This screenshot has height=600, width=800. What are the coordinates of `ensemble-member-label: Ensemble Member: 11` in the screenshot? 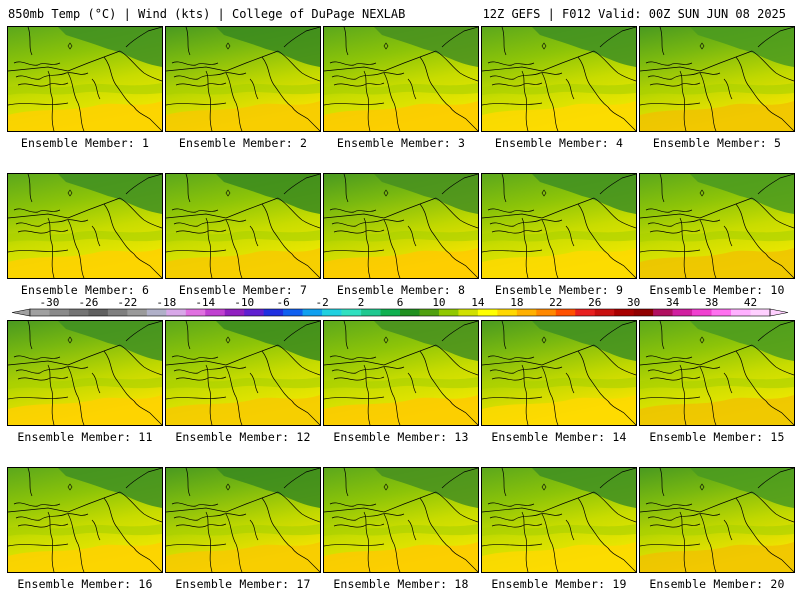 It's located at (85, 437).